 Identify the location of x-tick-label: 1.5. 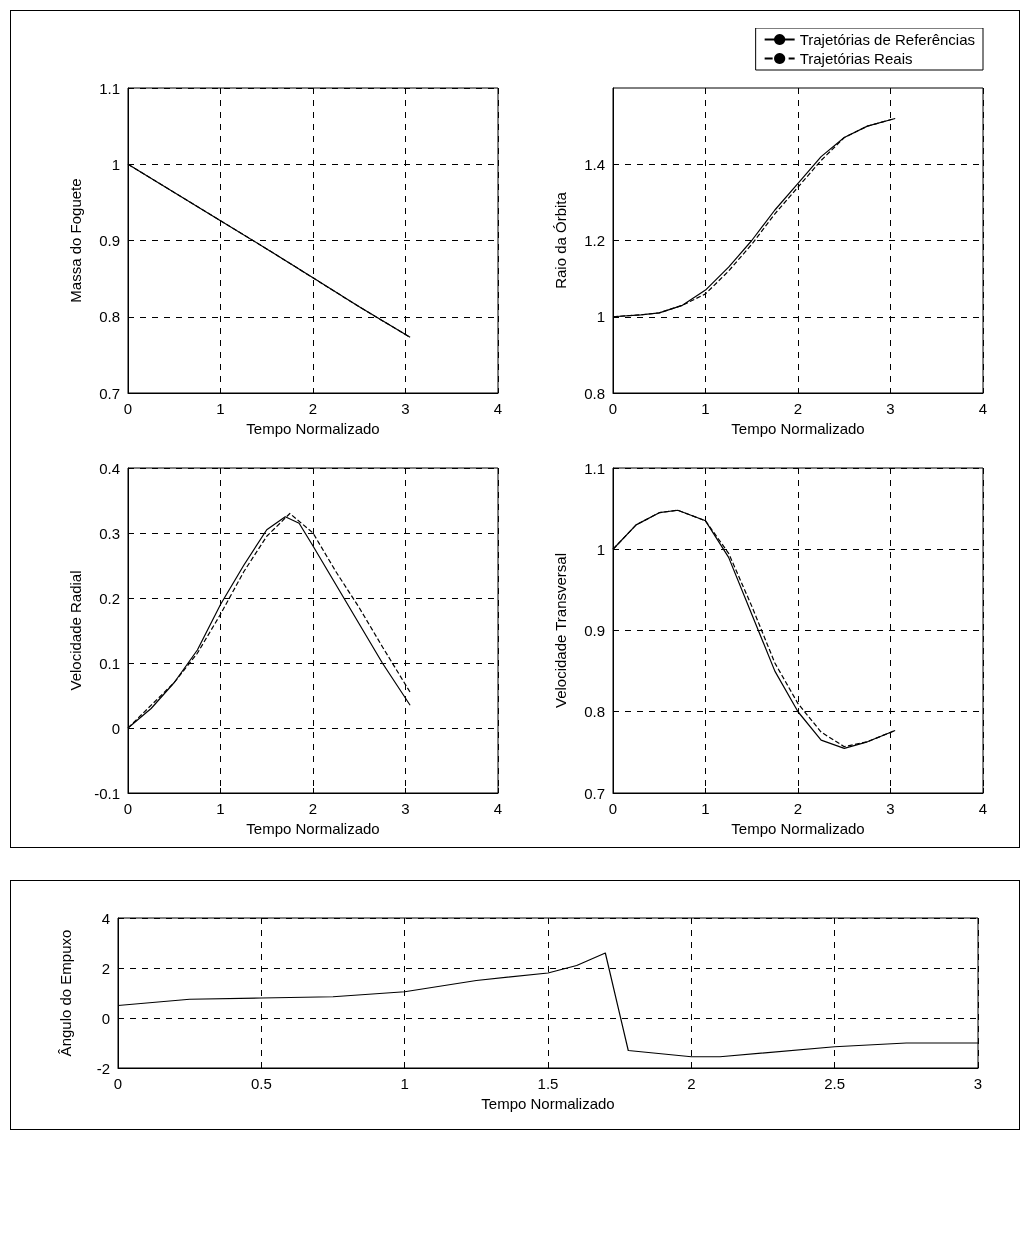
(548, 1083).